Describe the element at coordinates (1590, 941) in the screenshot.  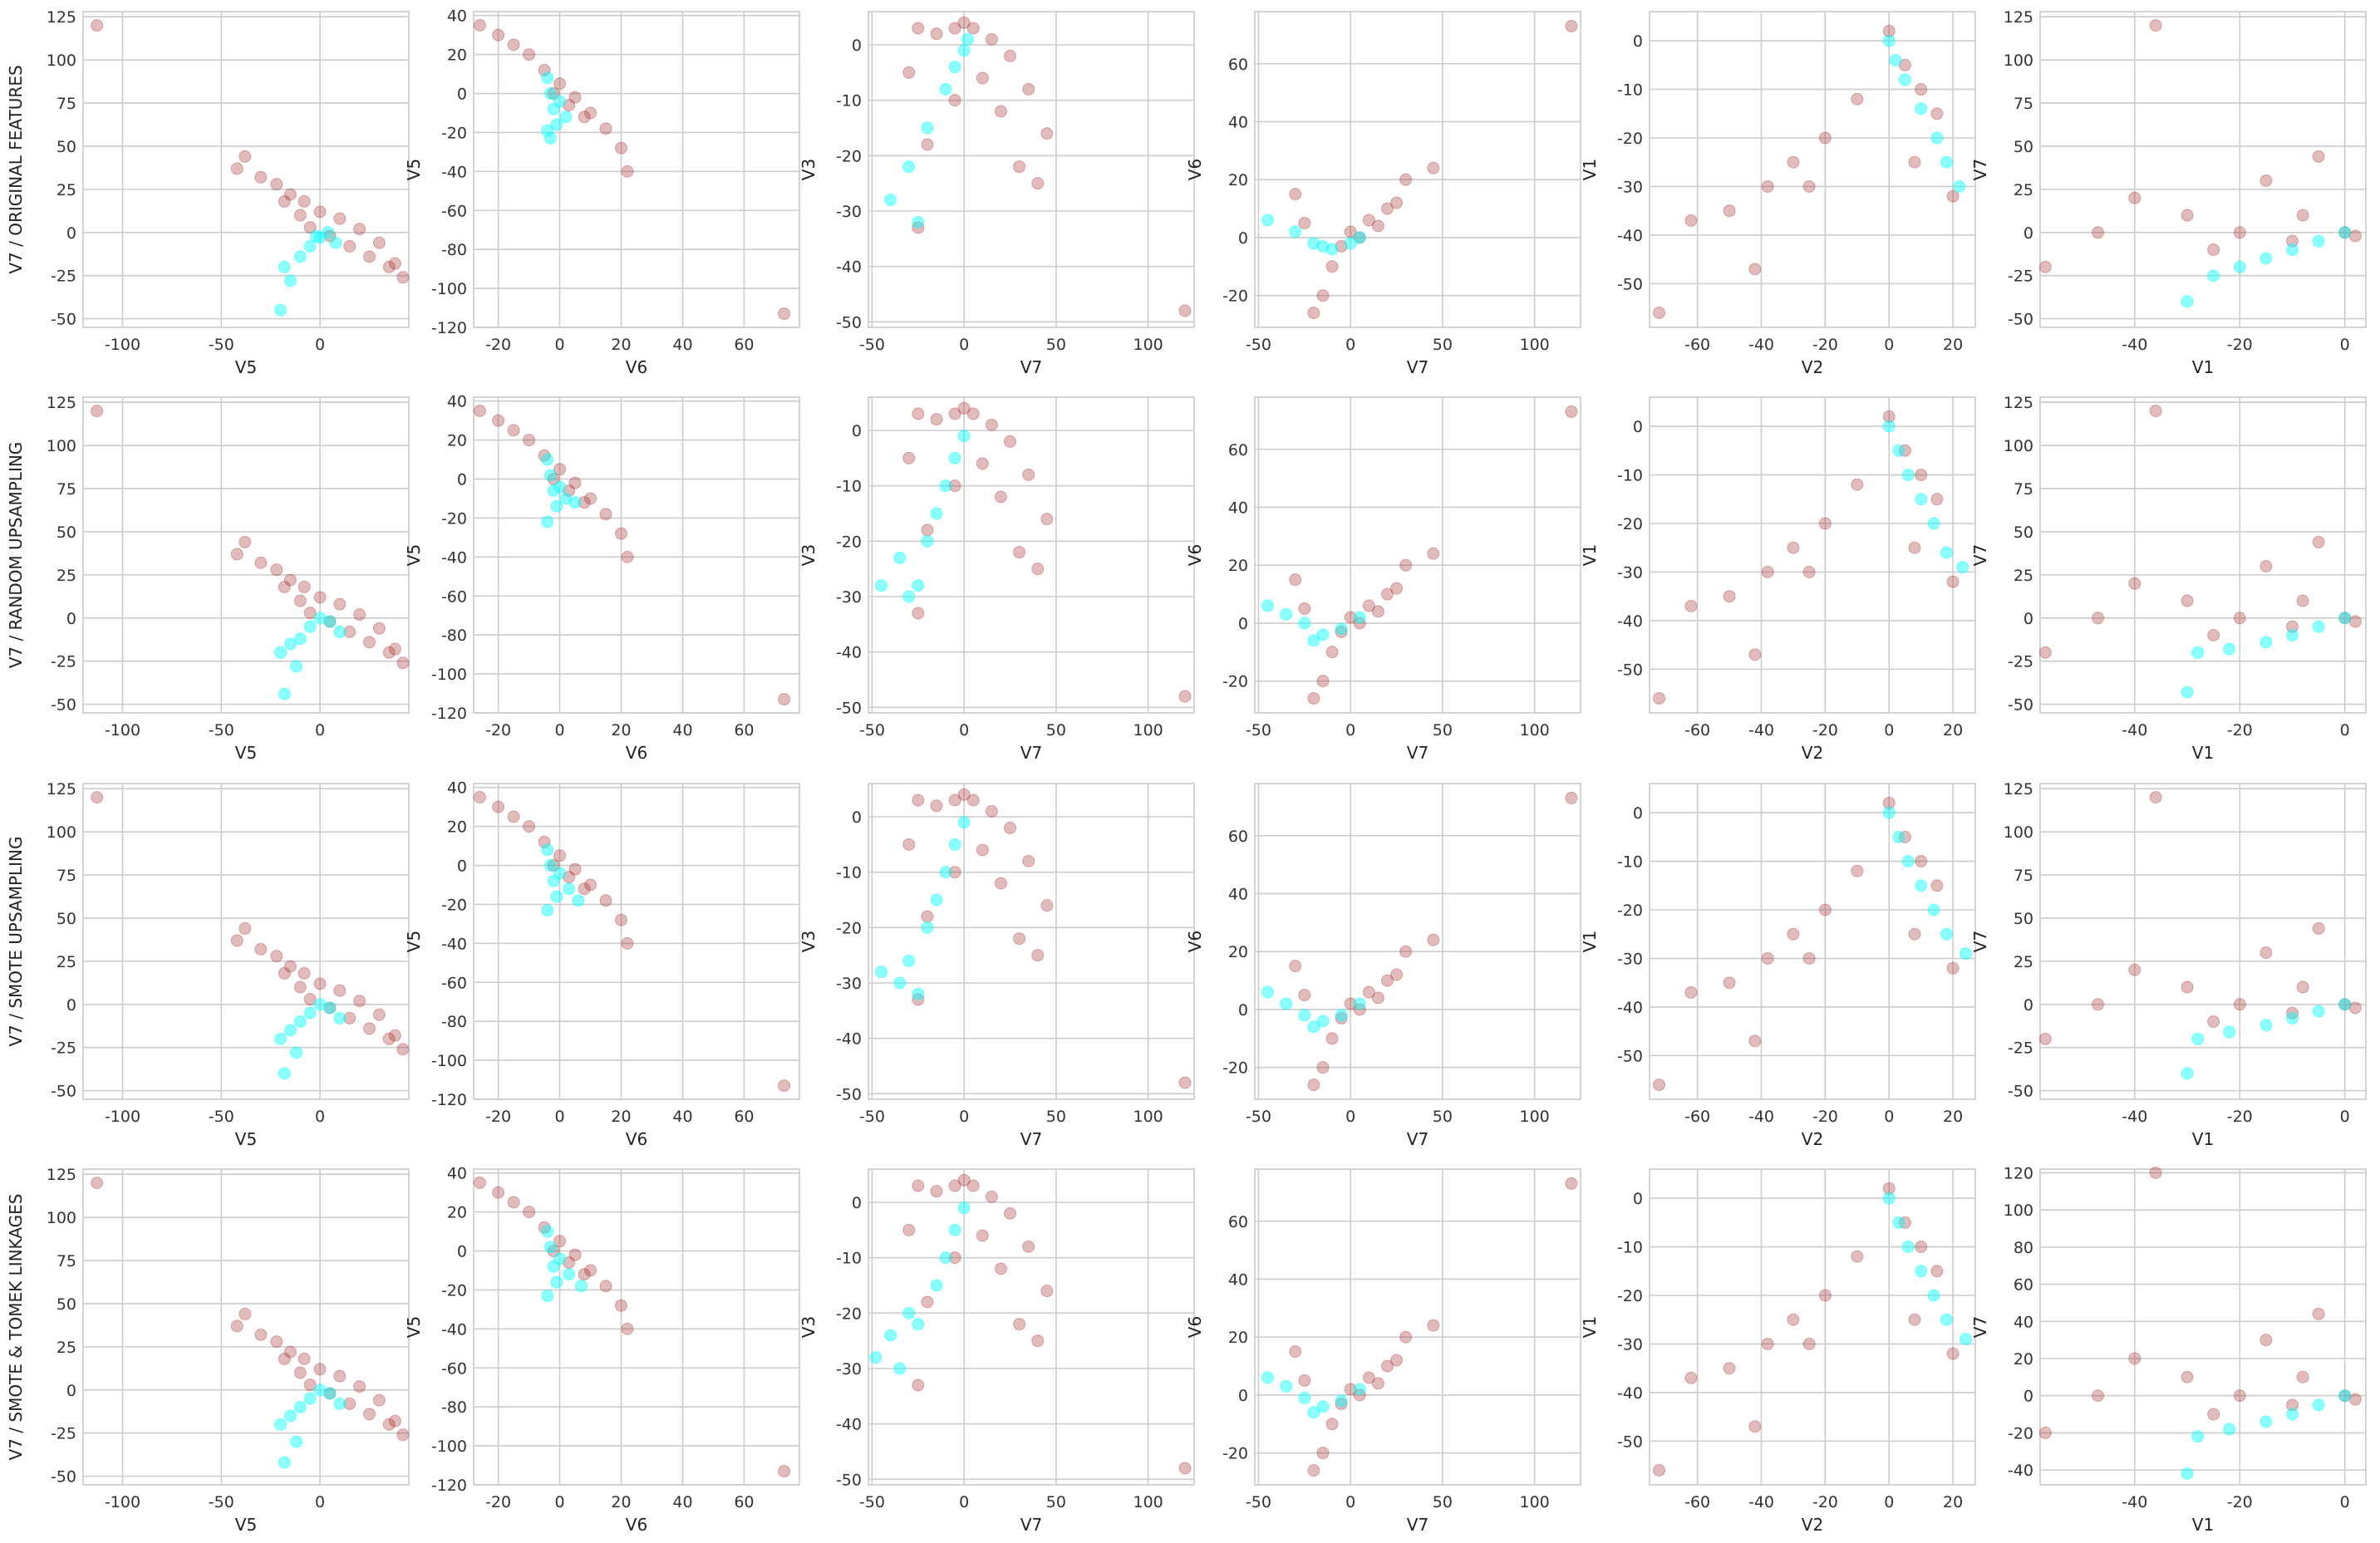
I see `y-axis-label: V1` at that location.